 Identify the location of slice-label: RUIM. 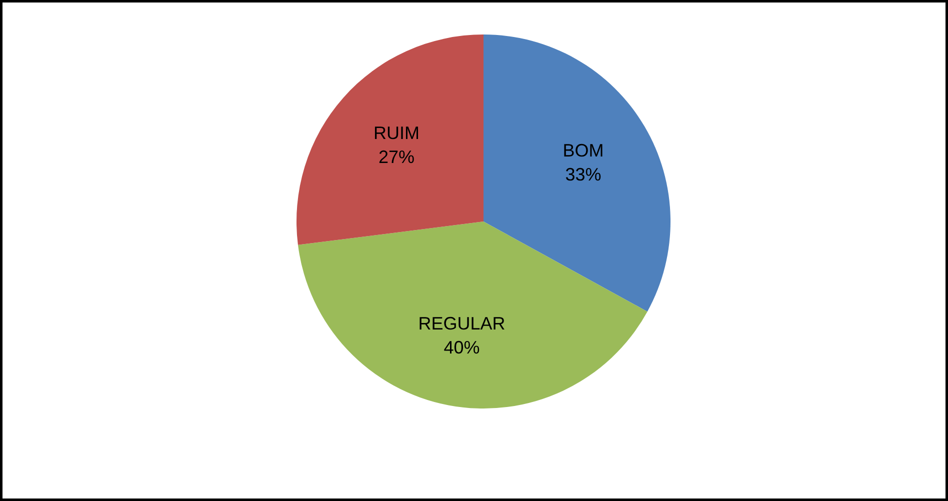
(397, 132).